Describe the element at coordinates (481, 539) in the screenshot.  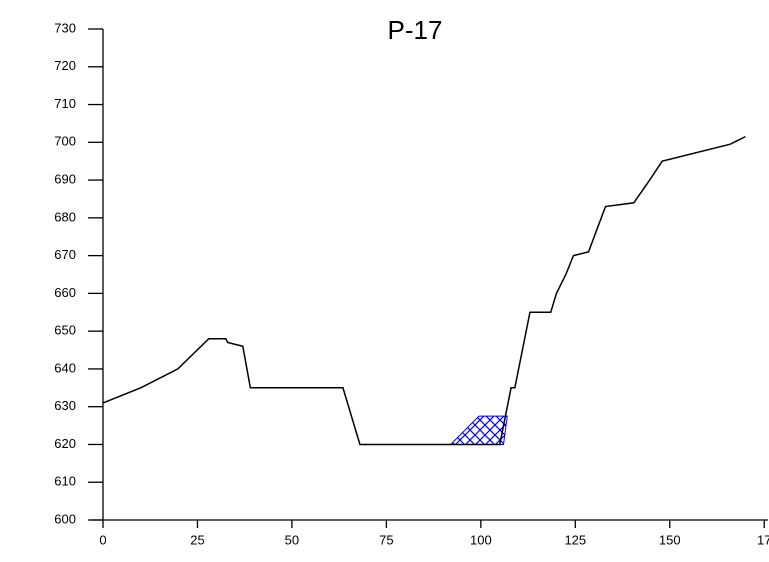
I see `x-tick-label: 100` at that location.